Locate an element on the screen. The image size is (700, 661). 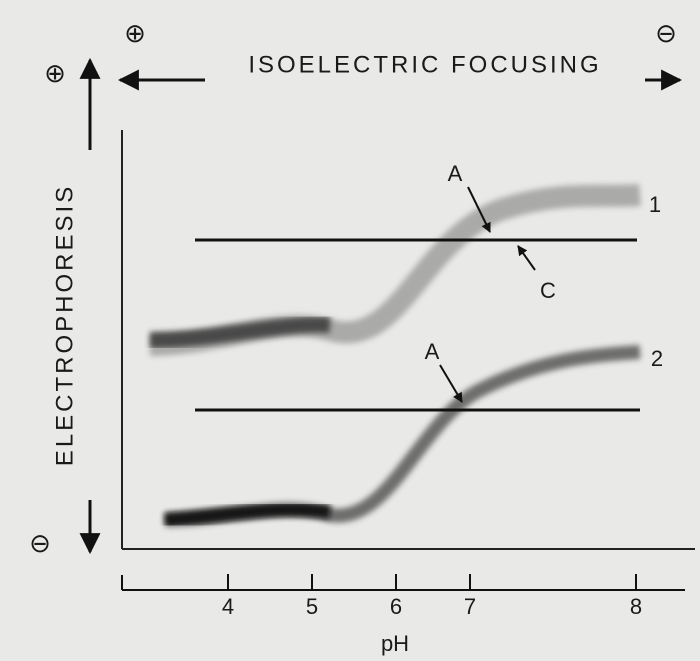
annotation: 1 is located at coordinates (655, 204).